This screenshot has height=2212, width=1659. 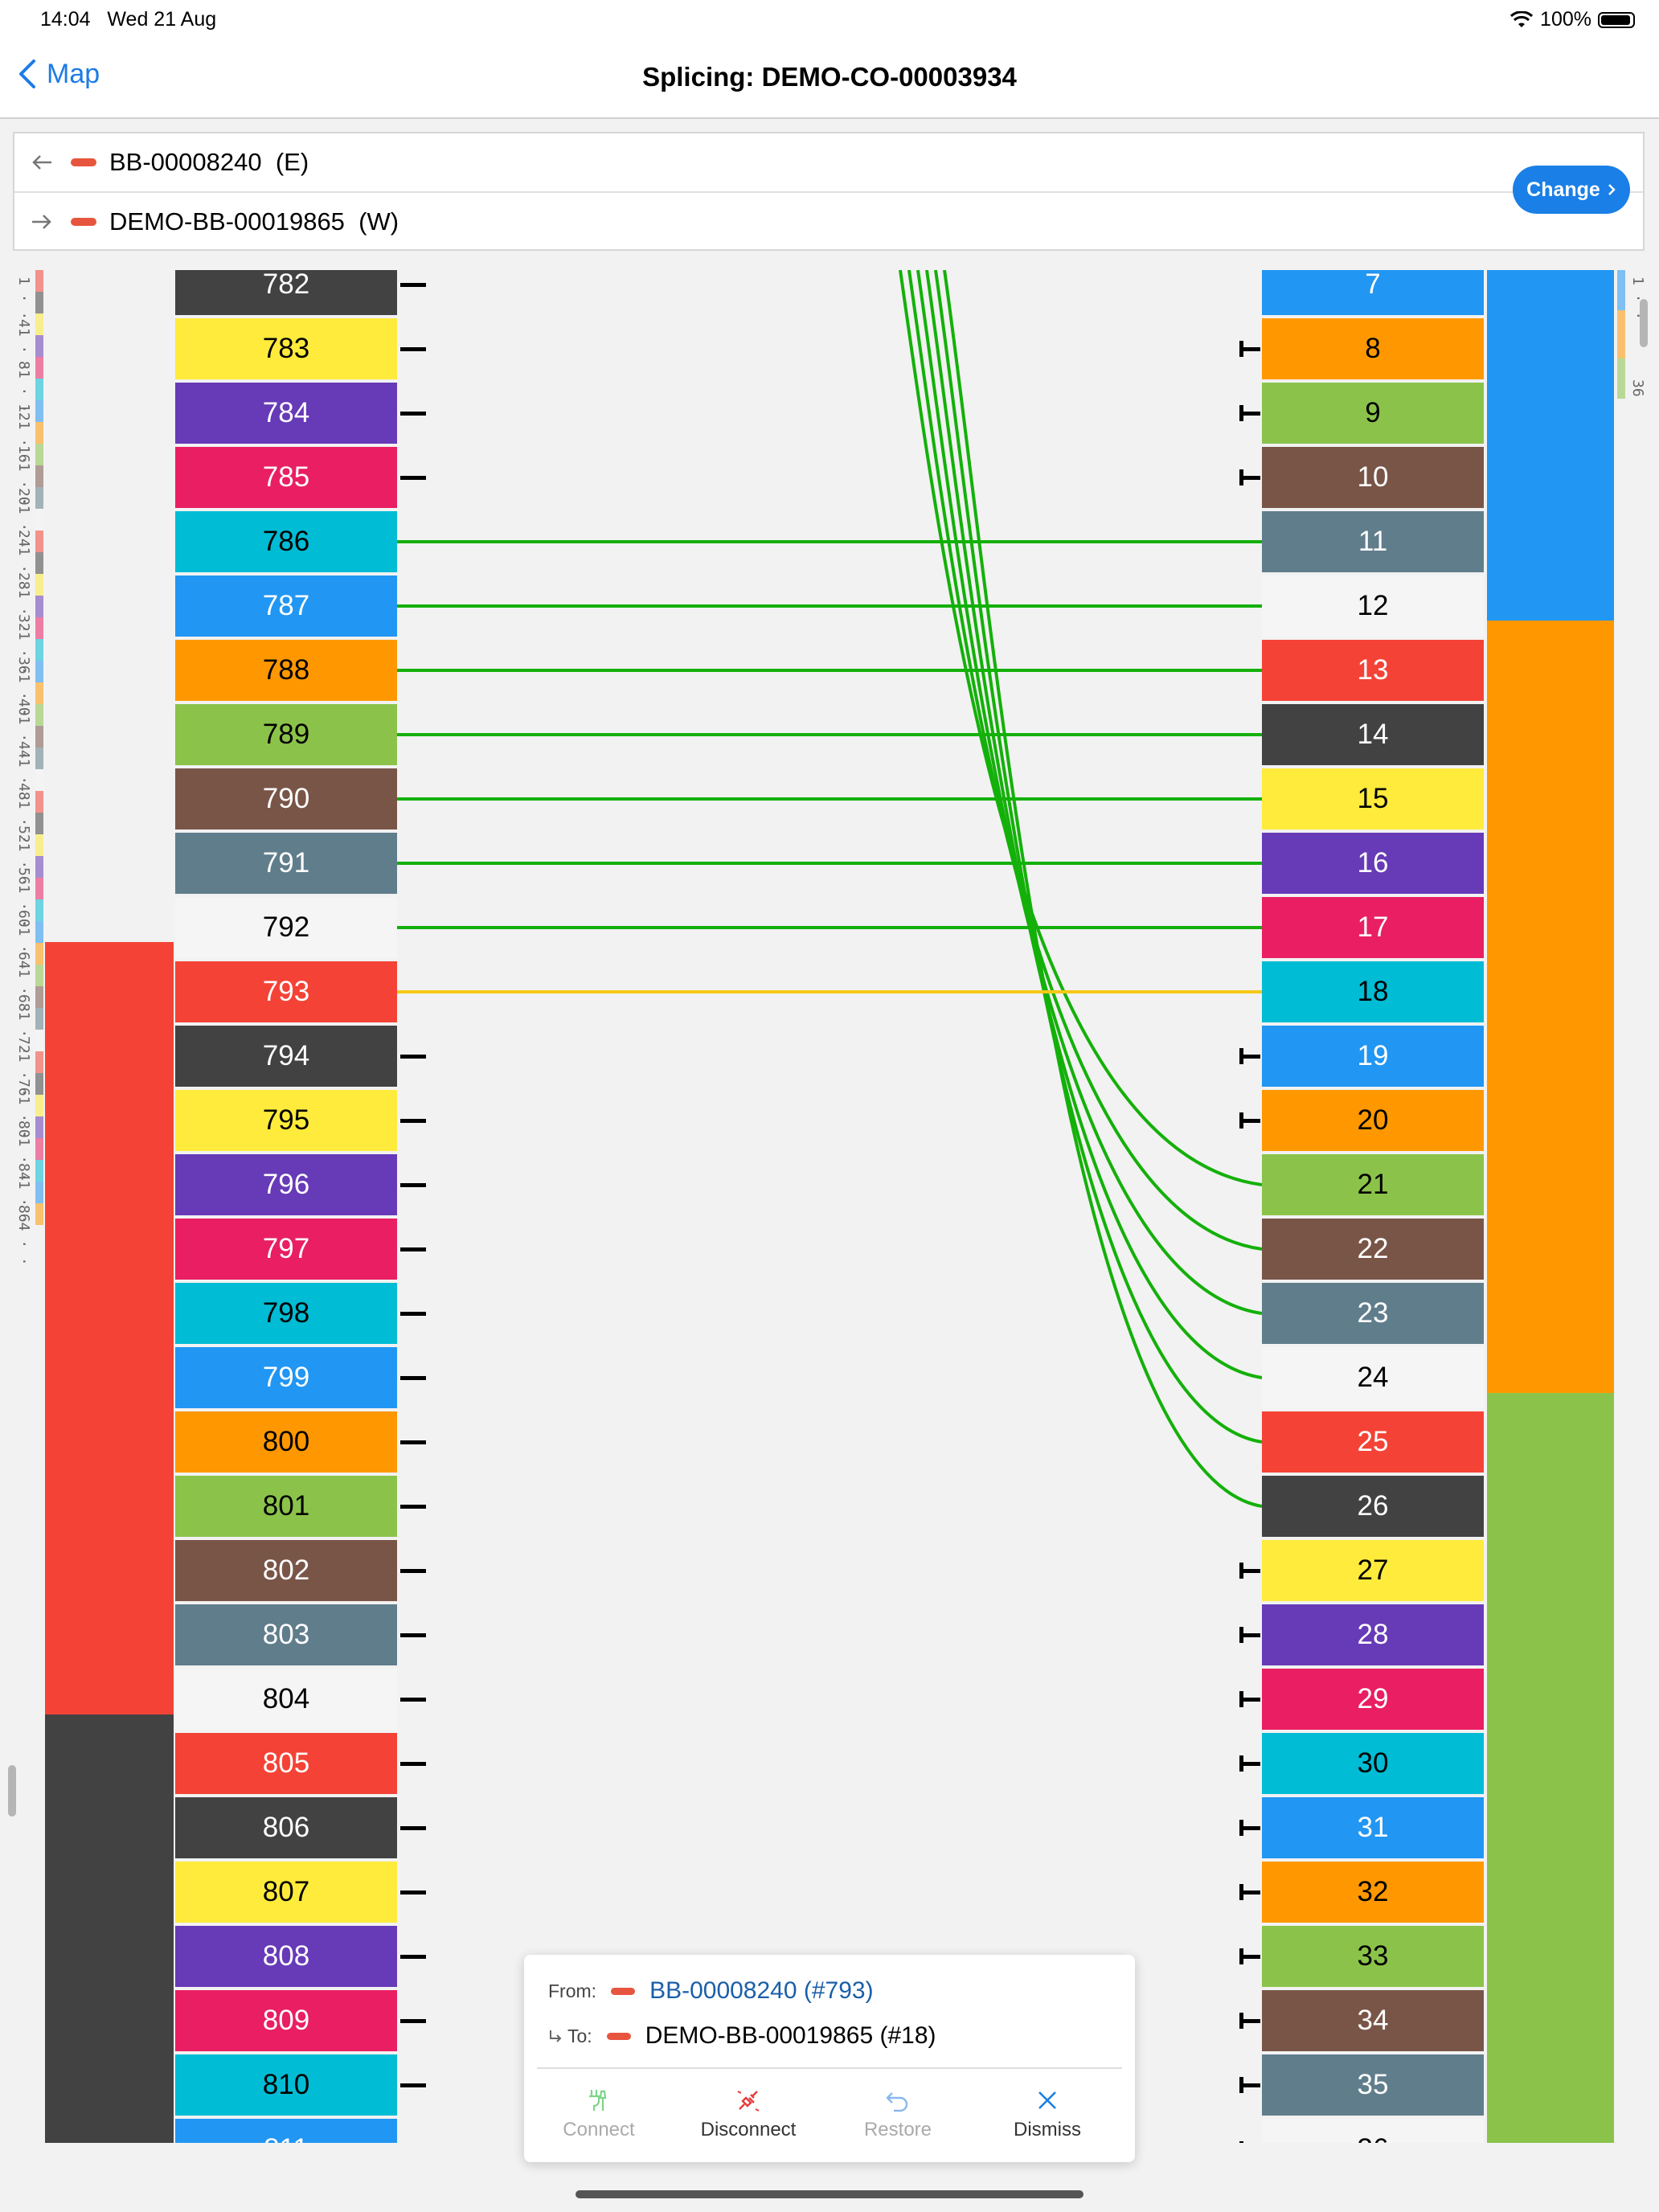 What do you see at coordinates (599, 2114) in the screenshot?
I see `connect-button: Connect` at bounding box center [599, 2114].